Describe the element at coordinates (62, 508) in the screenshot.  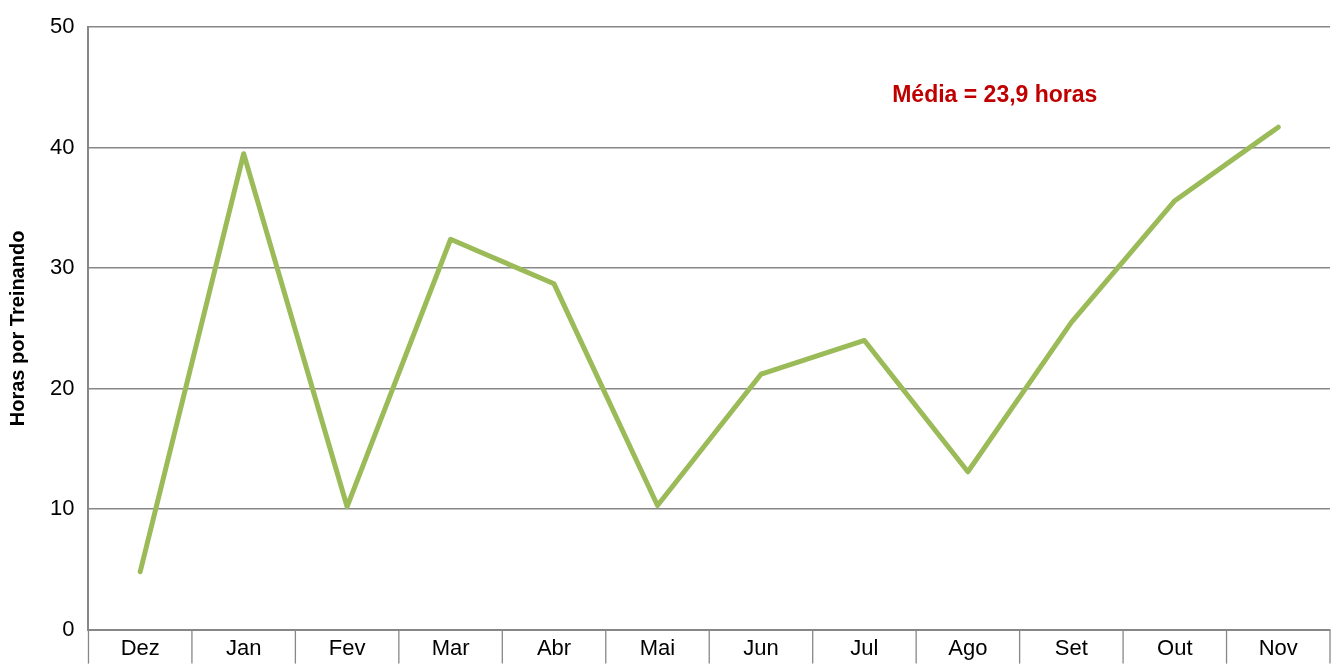
I see `y-tick-label: 10` at that location.